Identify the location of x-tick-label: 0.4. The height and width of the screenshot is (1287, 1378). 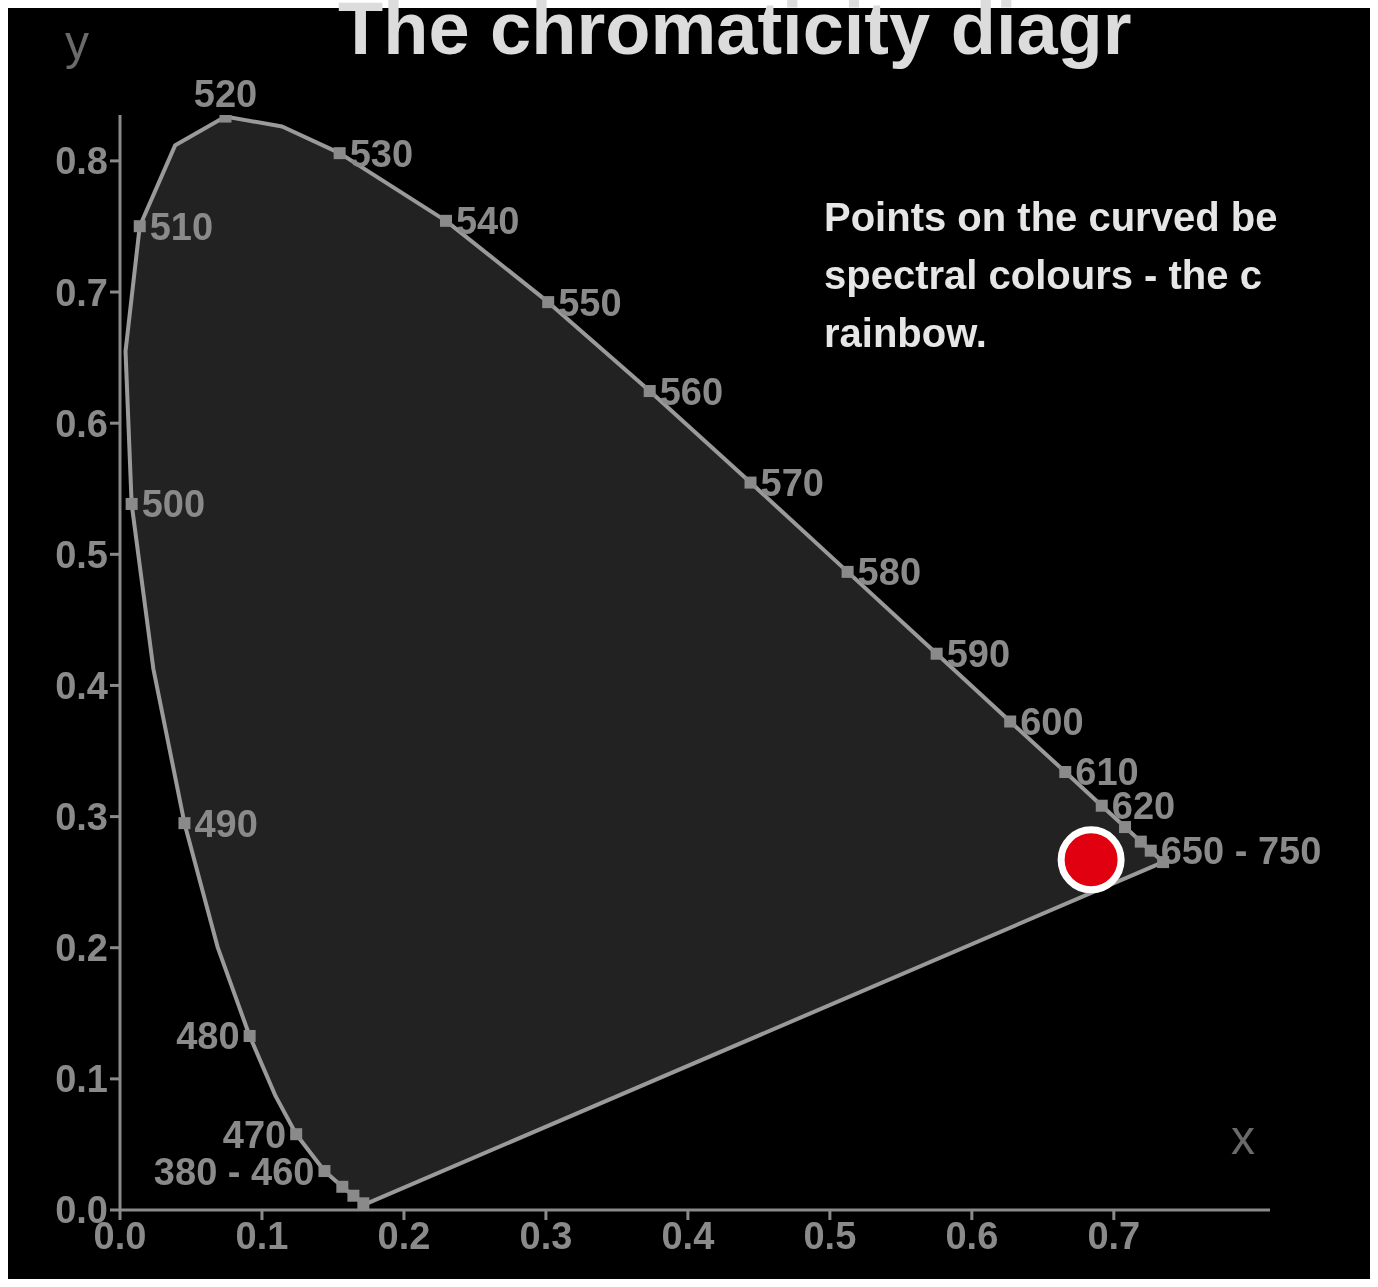
(688, 1235).